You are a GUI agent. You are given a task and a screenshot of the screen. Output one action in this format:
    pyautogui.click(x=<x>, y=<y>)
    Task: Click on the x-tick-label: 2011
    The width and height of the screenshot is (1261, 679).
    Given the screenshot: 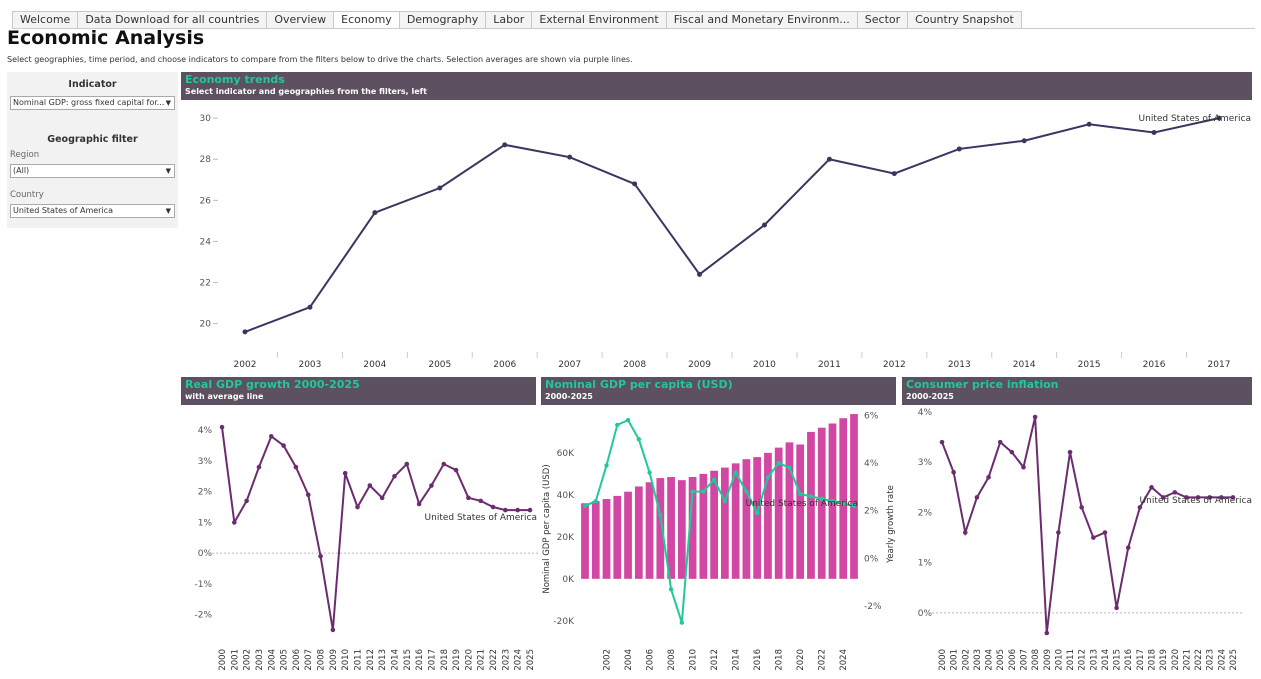 What is the action you would take?
    pyautogui.click(x=359, y=660)
    